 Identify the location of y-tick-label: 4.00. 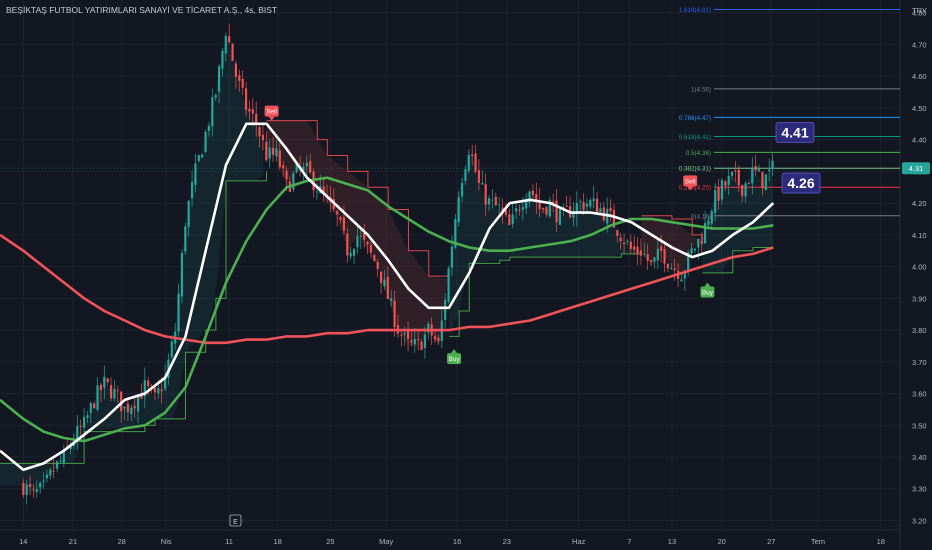
(919, 267).